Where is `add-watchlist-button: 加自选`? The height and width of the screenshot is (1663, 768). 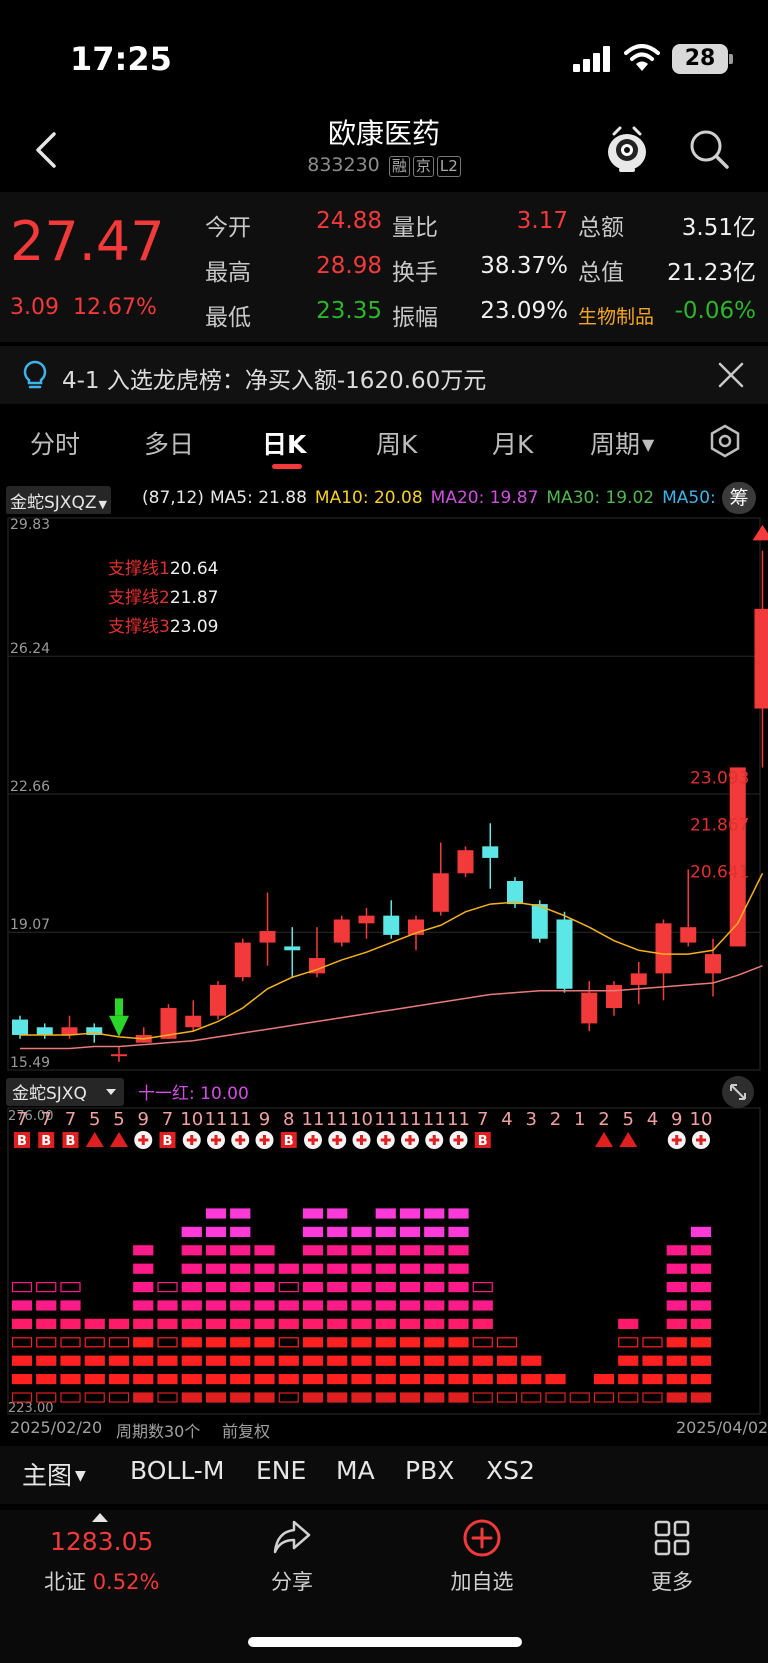 add-watchlist-button: 加自选 is located at coordinates (482, 1582).